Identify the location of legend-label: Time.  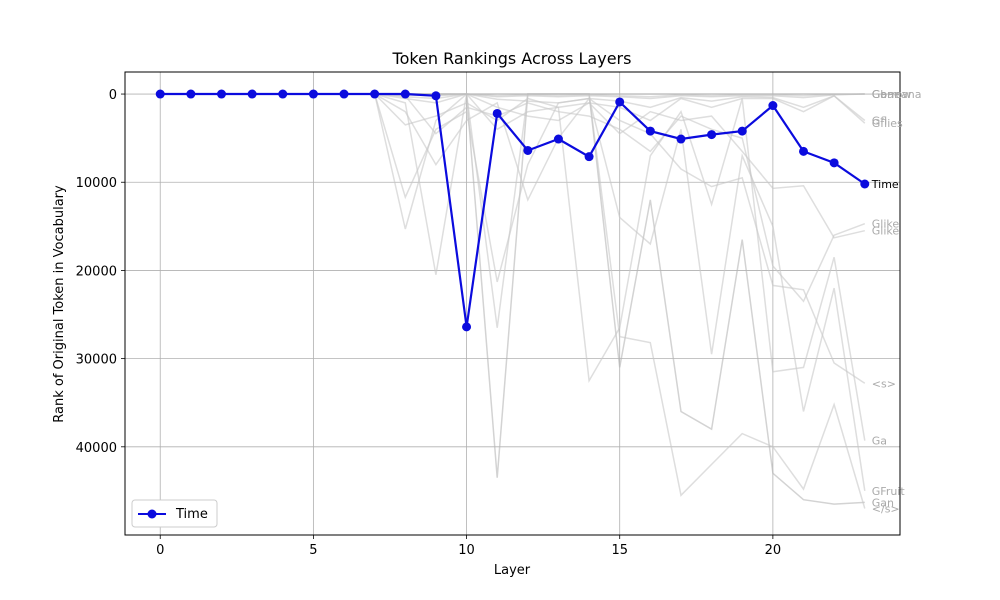
(191, 514).